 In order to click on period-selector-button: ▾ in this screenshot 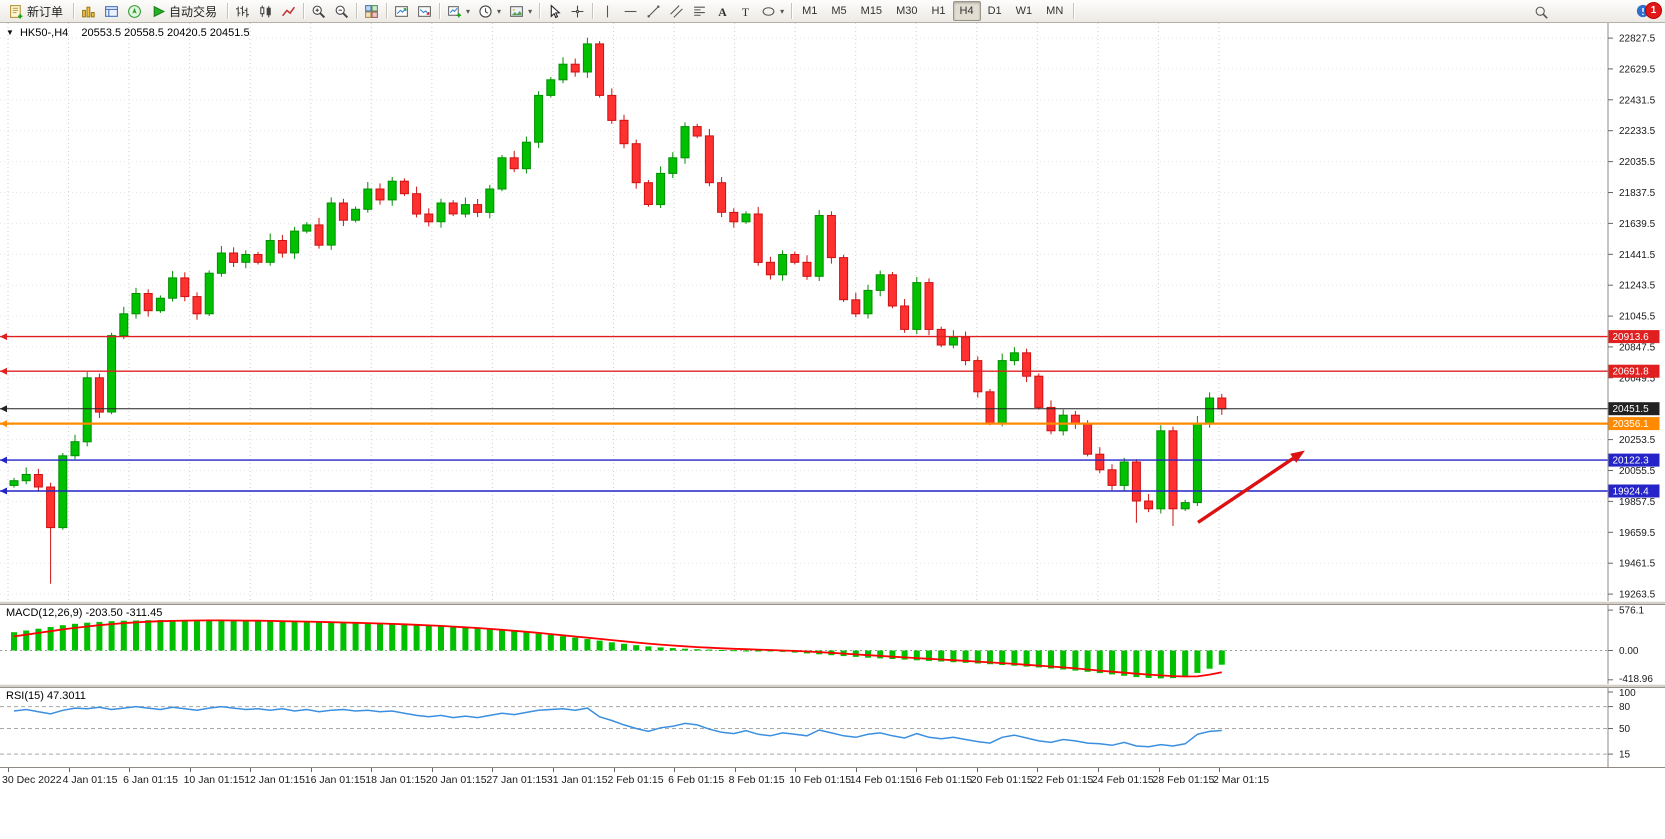, I will do `click(489, 11)`.